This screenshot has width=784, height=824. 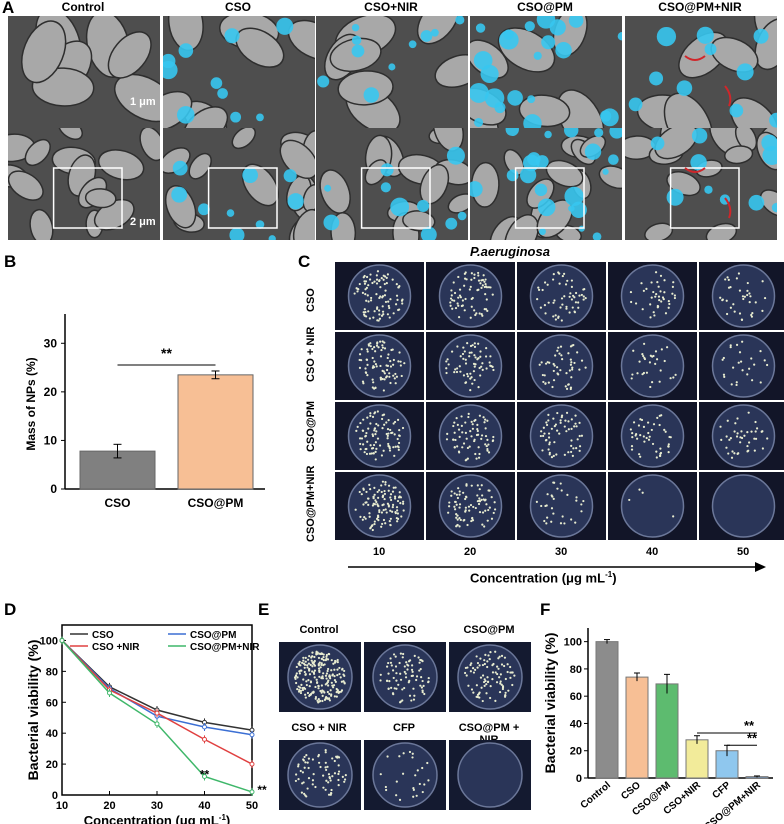 What do you see at coordinates (376, 172) in the screenshot?
I see `bacterium-shape` at bounding box center [376, 172].